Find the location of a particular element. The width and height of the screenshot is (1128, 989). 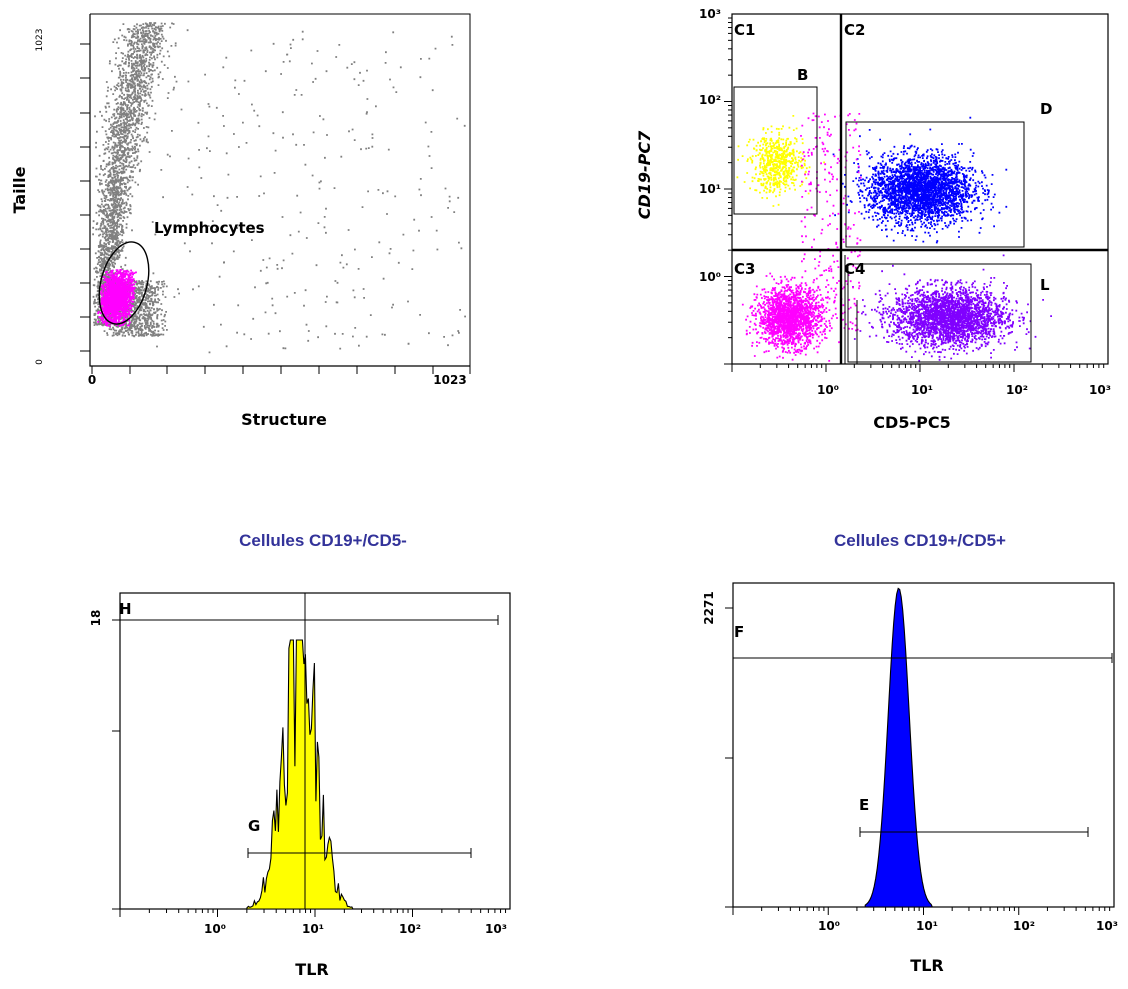

p1-axis-frame-left is located at coordinates (279, 190).